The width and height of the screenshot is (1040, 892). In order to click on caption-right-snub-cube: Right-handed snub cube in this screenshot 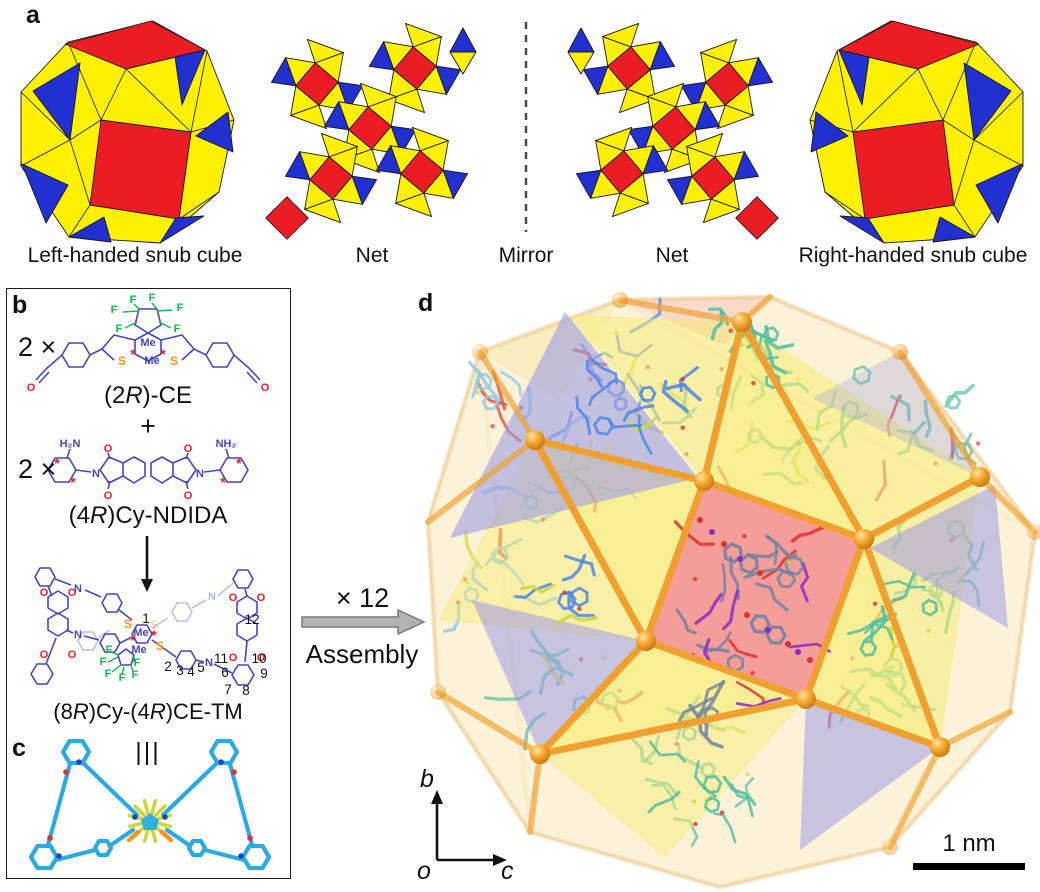, I will do `click(913, 255)`.